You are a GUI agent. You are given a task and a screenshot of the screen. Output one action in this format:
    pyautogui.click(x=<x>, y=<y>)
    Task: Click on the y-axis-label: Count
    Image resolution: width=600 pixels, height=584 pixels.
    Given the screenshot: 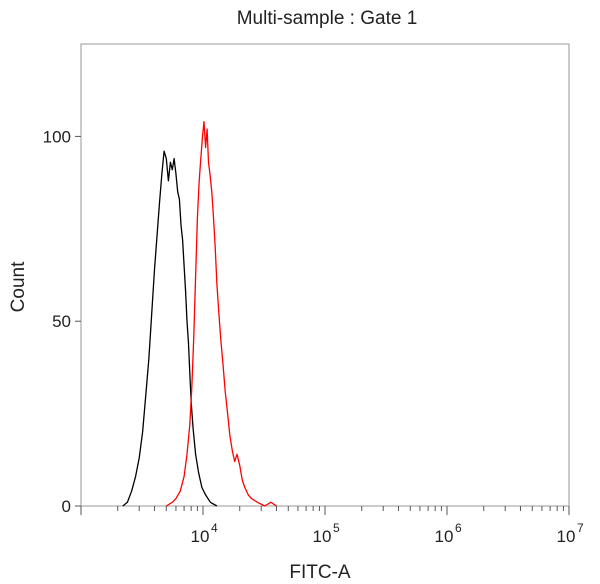 What is the action you would take?
    pyautogui.click(x=18, y=286)
    